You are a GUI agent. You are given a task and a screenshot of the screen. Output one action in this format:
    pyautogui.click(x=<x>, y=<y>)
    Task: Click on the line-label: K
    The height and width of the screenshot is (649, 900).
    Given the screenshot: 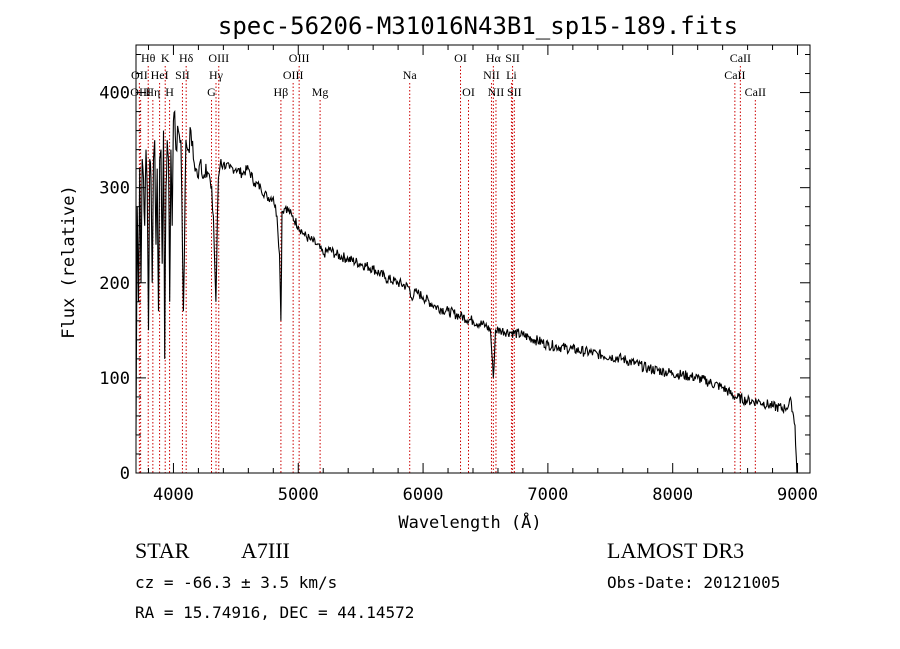 What is the action you would take?
    pyautogui.click(x=165, y=58)
    